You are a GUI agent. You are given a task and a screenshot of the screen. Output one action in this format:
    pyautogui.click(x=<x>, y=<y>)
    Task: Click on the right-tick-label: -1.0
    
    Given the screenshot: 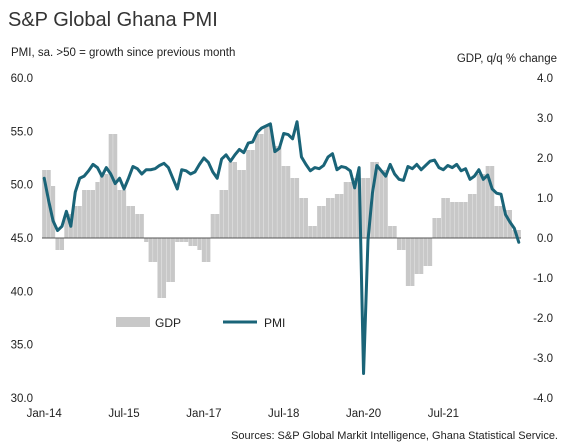 What is the action you would take?
    pyautogui.click(x=543, y=279)
    